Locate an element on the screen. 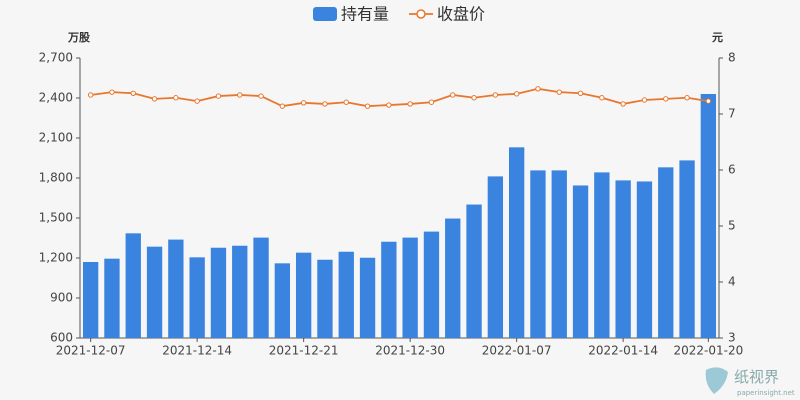 This screenshot has height=400, width=800. y-tick-label: 600 is located at coordinates (61, 338).